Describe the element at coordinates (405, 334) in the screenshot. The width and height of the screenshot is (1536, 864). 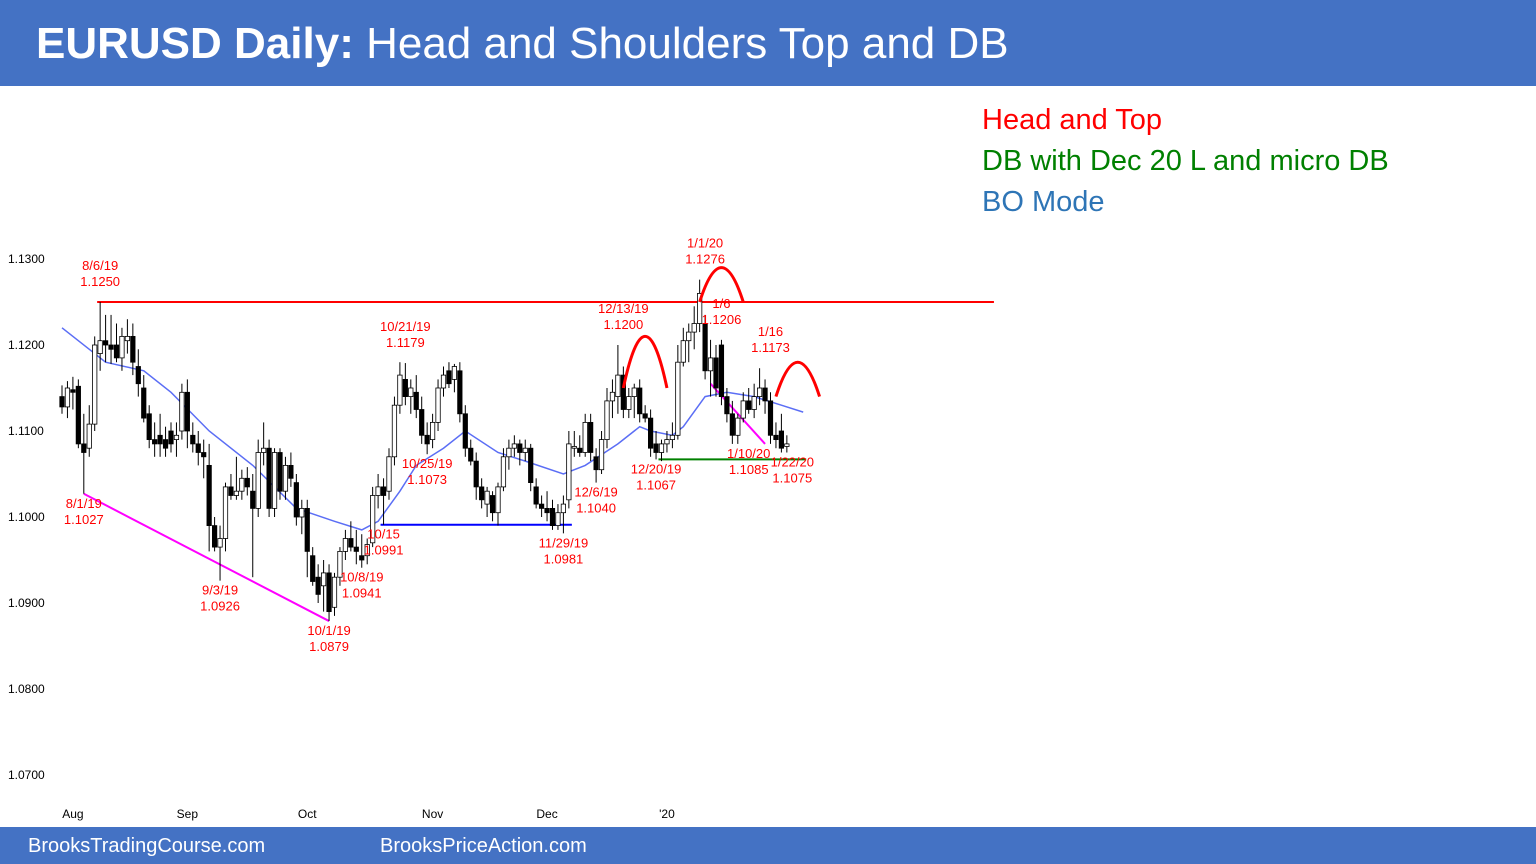
I see `swing-annotation: 10/21/19 1.1179` at that location.